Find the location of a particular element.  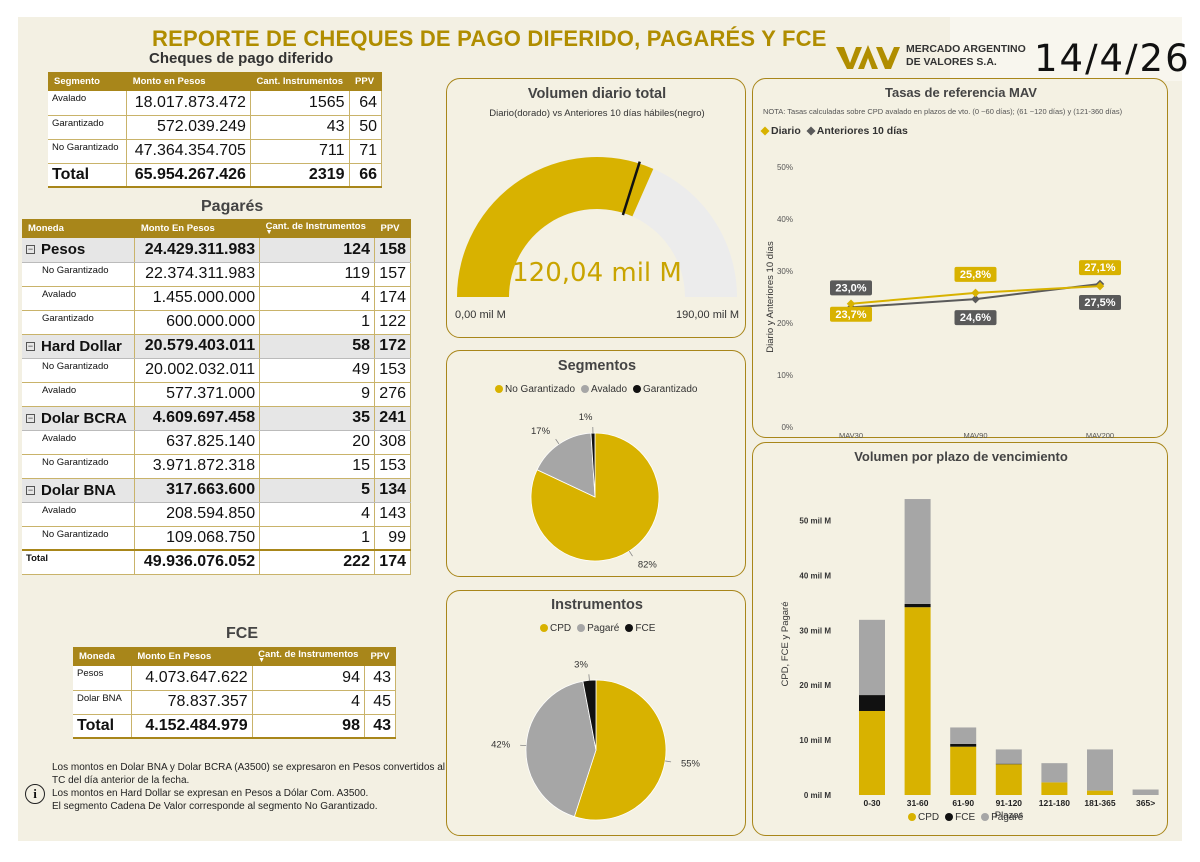

x-tick-label: MAV200 is located at coordinates (1100, 435).